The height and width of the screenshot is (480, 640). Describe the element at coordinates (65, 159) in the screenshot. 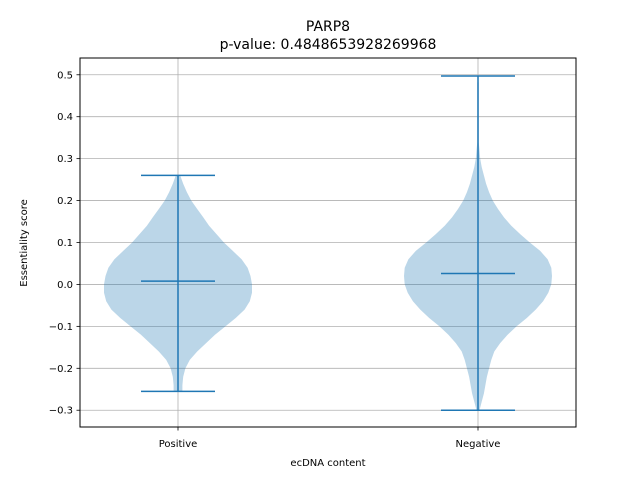

I see `y-tick-label: 0.3` at that location.